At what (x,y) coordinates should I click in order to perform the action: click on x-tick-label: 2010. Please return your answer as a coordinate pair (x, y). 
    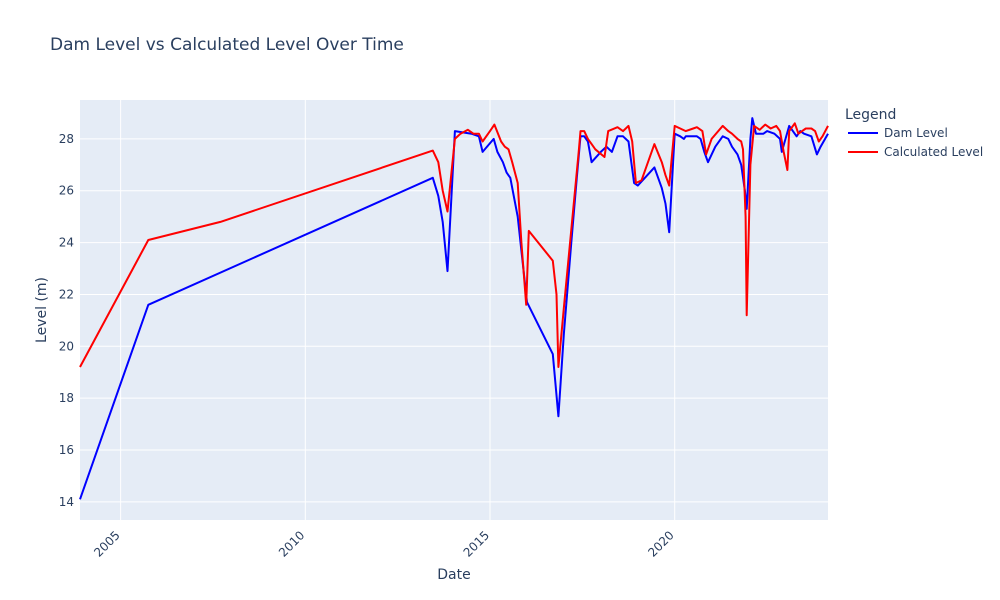
    Looking at the image, I should click on (291, 543).